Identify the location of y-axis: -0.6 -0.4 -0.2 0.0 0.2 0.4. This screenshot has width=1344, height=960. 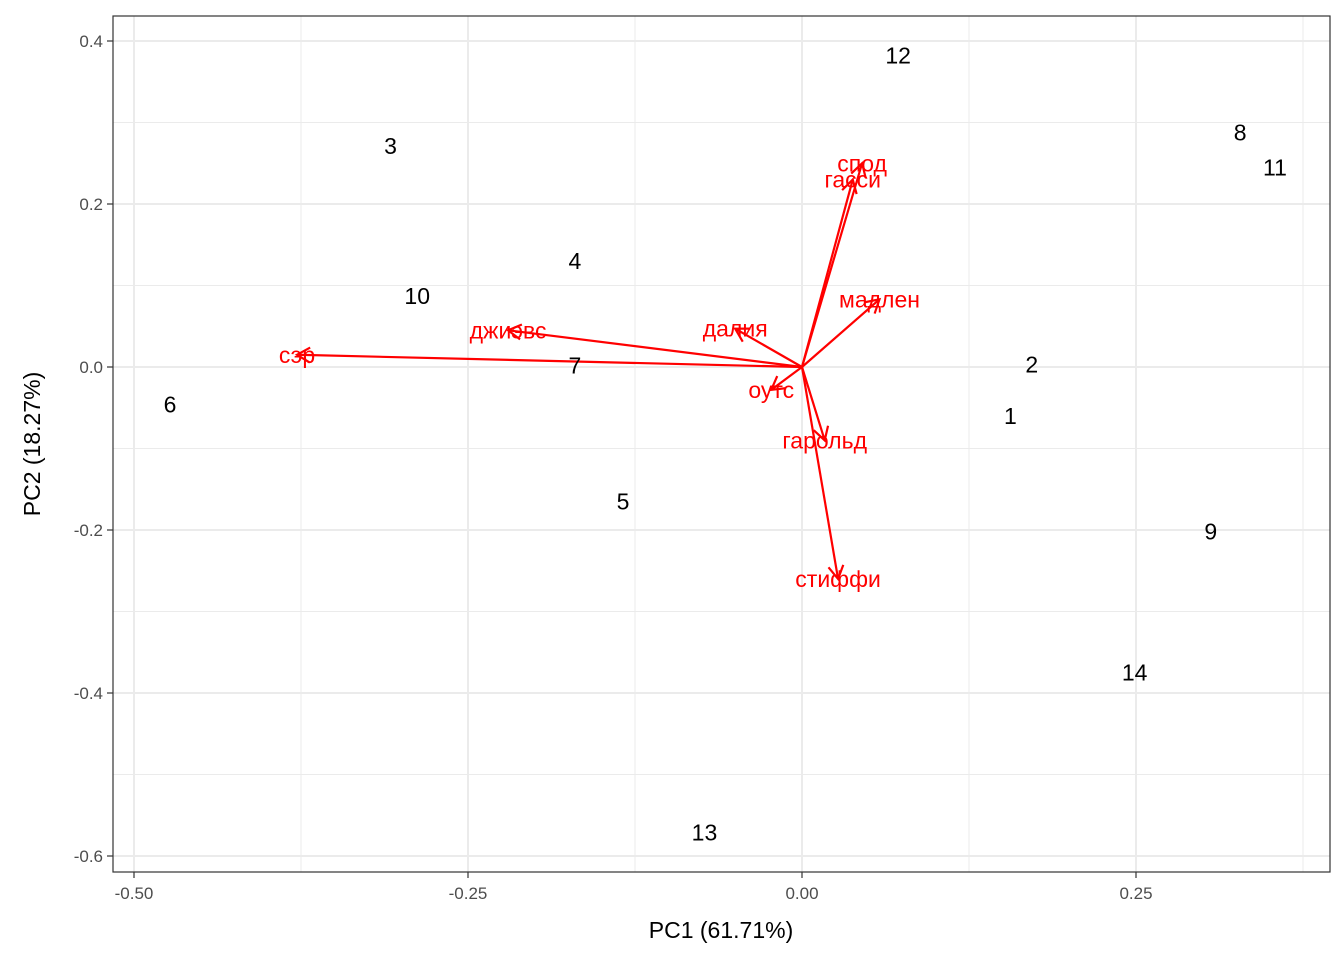
(93, 449).